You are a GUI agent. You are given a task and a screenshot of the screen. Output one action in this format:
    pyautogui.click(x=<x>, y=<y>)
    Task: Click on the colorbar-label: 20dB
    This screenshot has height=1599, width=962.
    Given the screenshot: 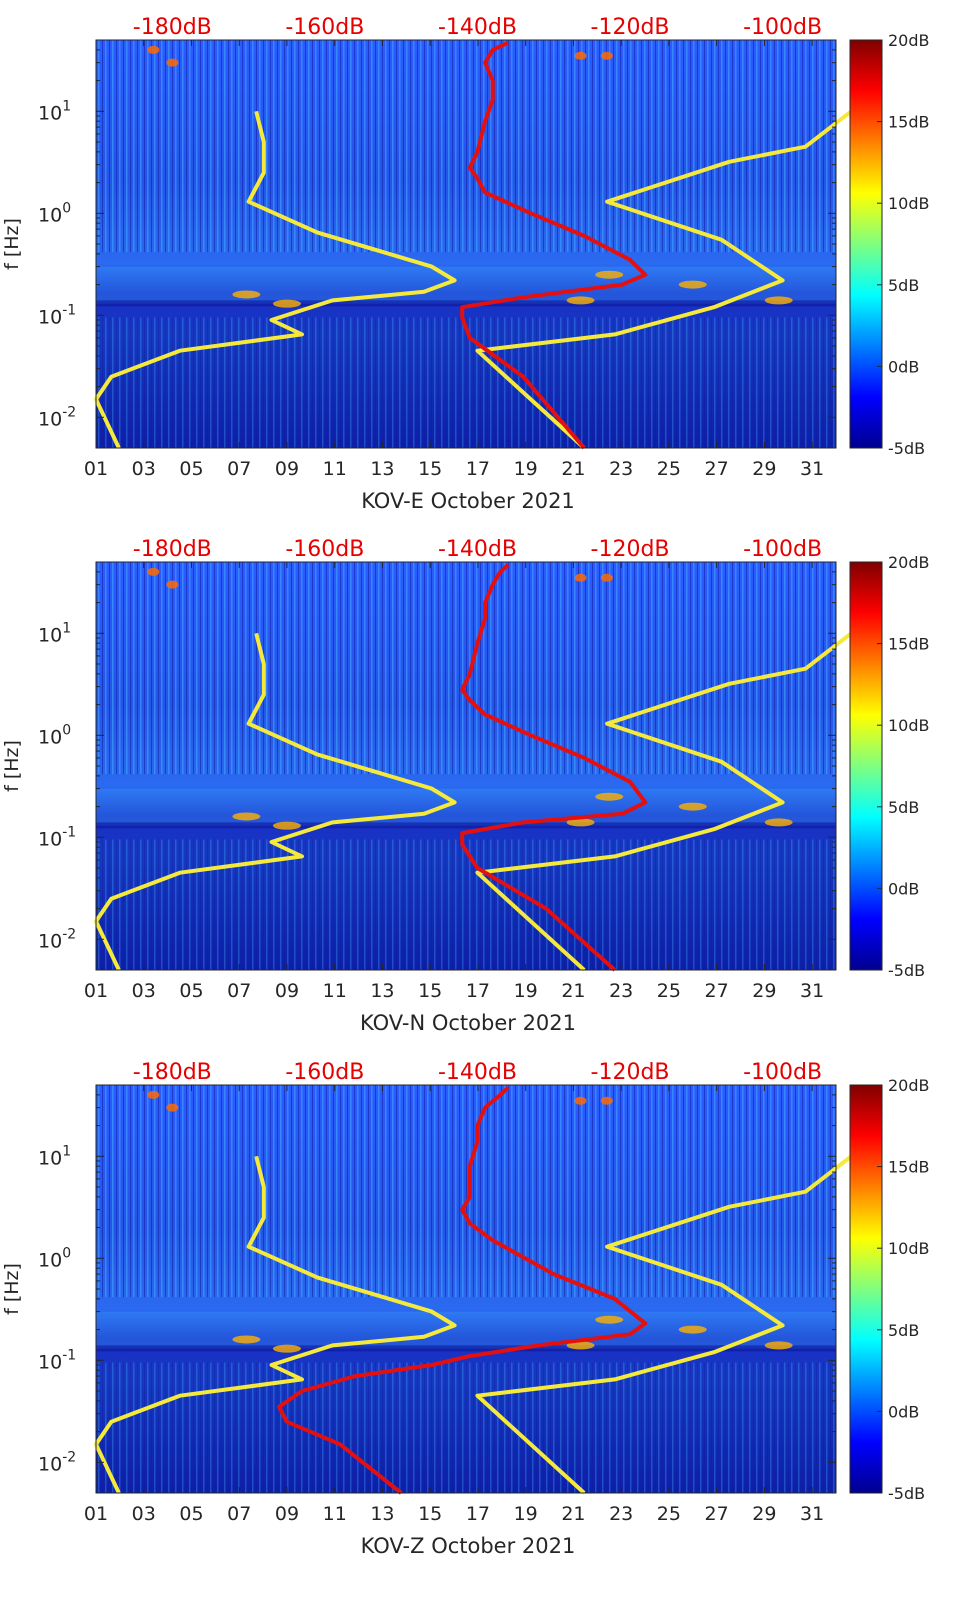 What is the action you would take?
    pyautogui.click(x=909, y=40)
    